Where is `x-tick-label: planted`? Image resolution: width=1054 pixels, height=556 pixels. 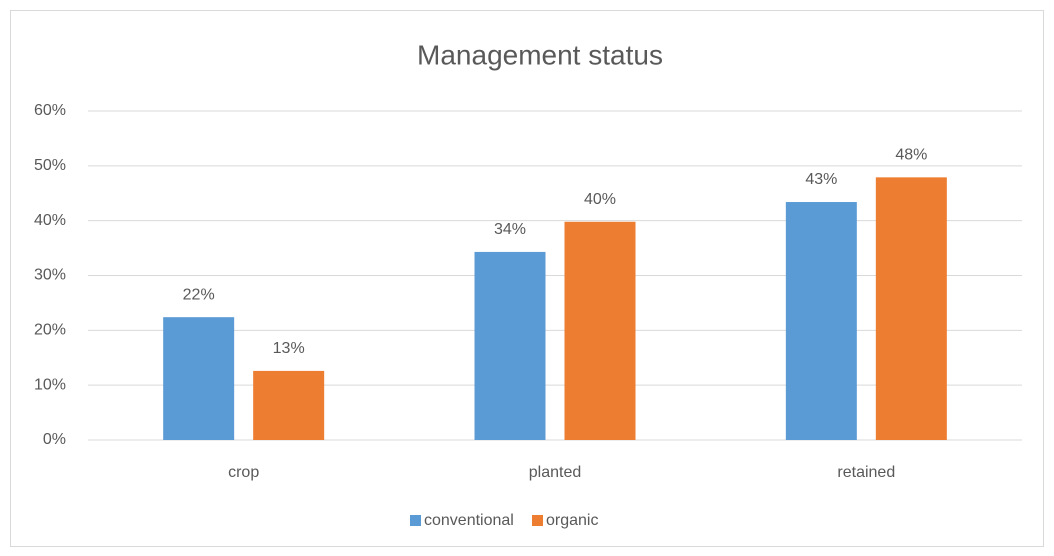 x-tick-label: planted is located at coordinates (555, 472).